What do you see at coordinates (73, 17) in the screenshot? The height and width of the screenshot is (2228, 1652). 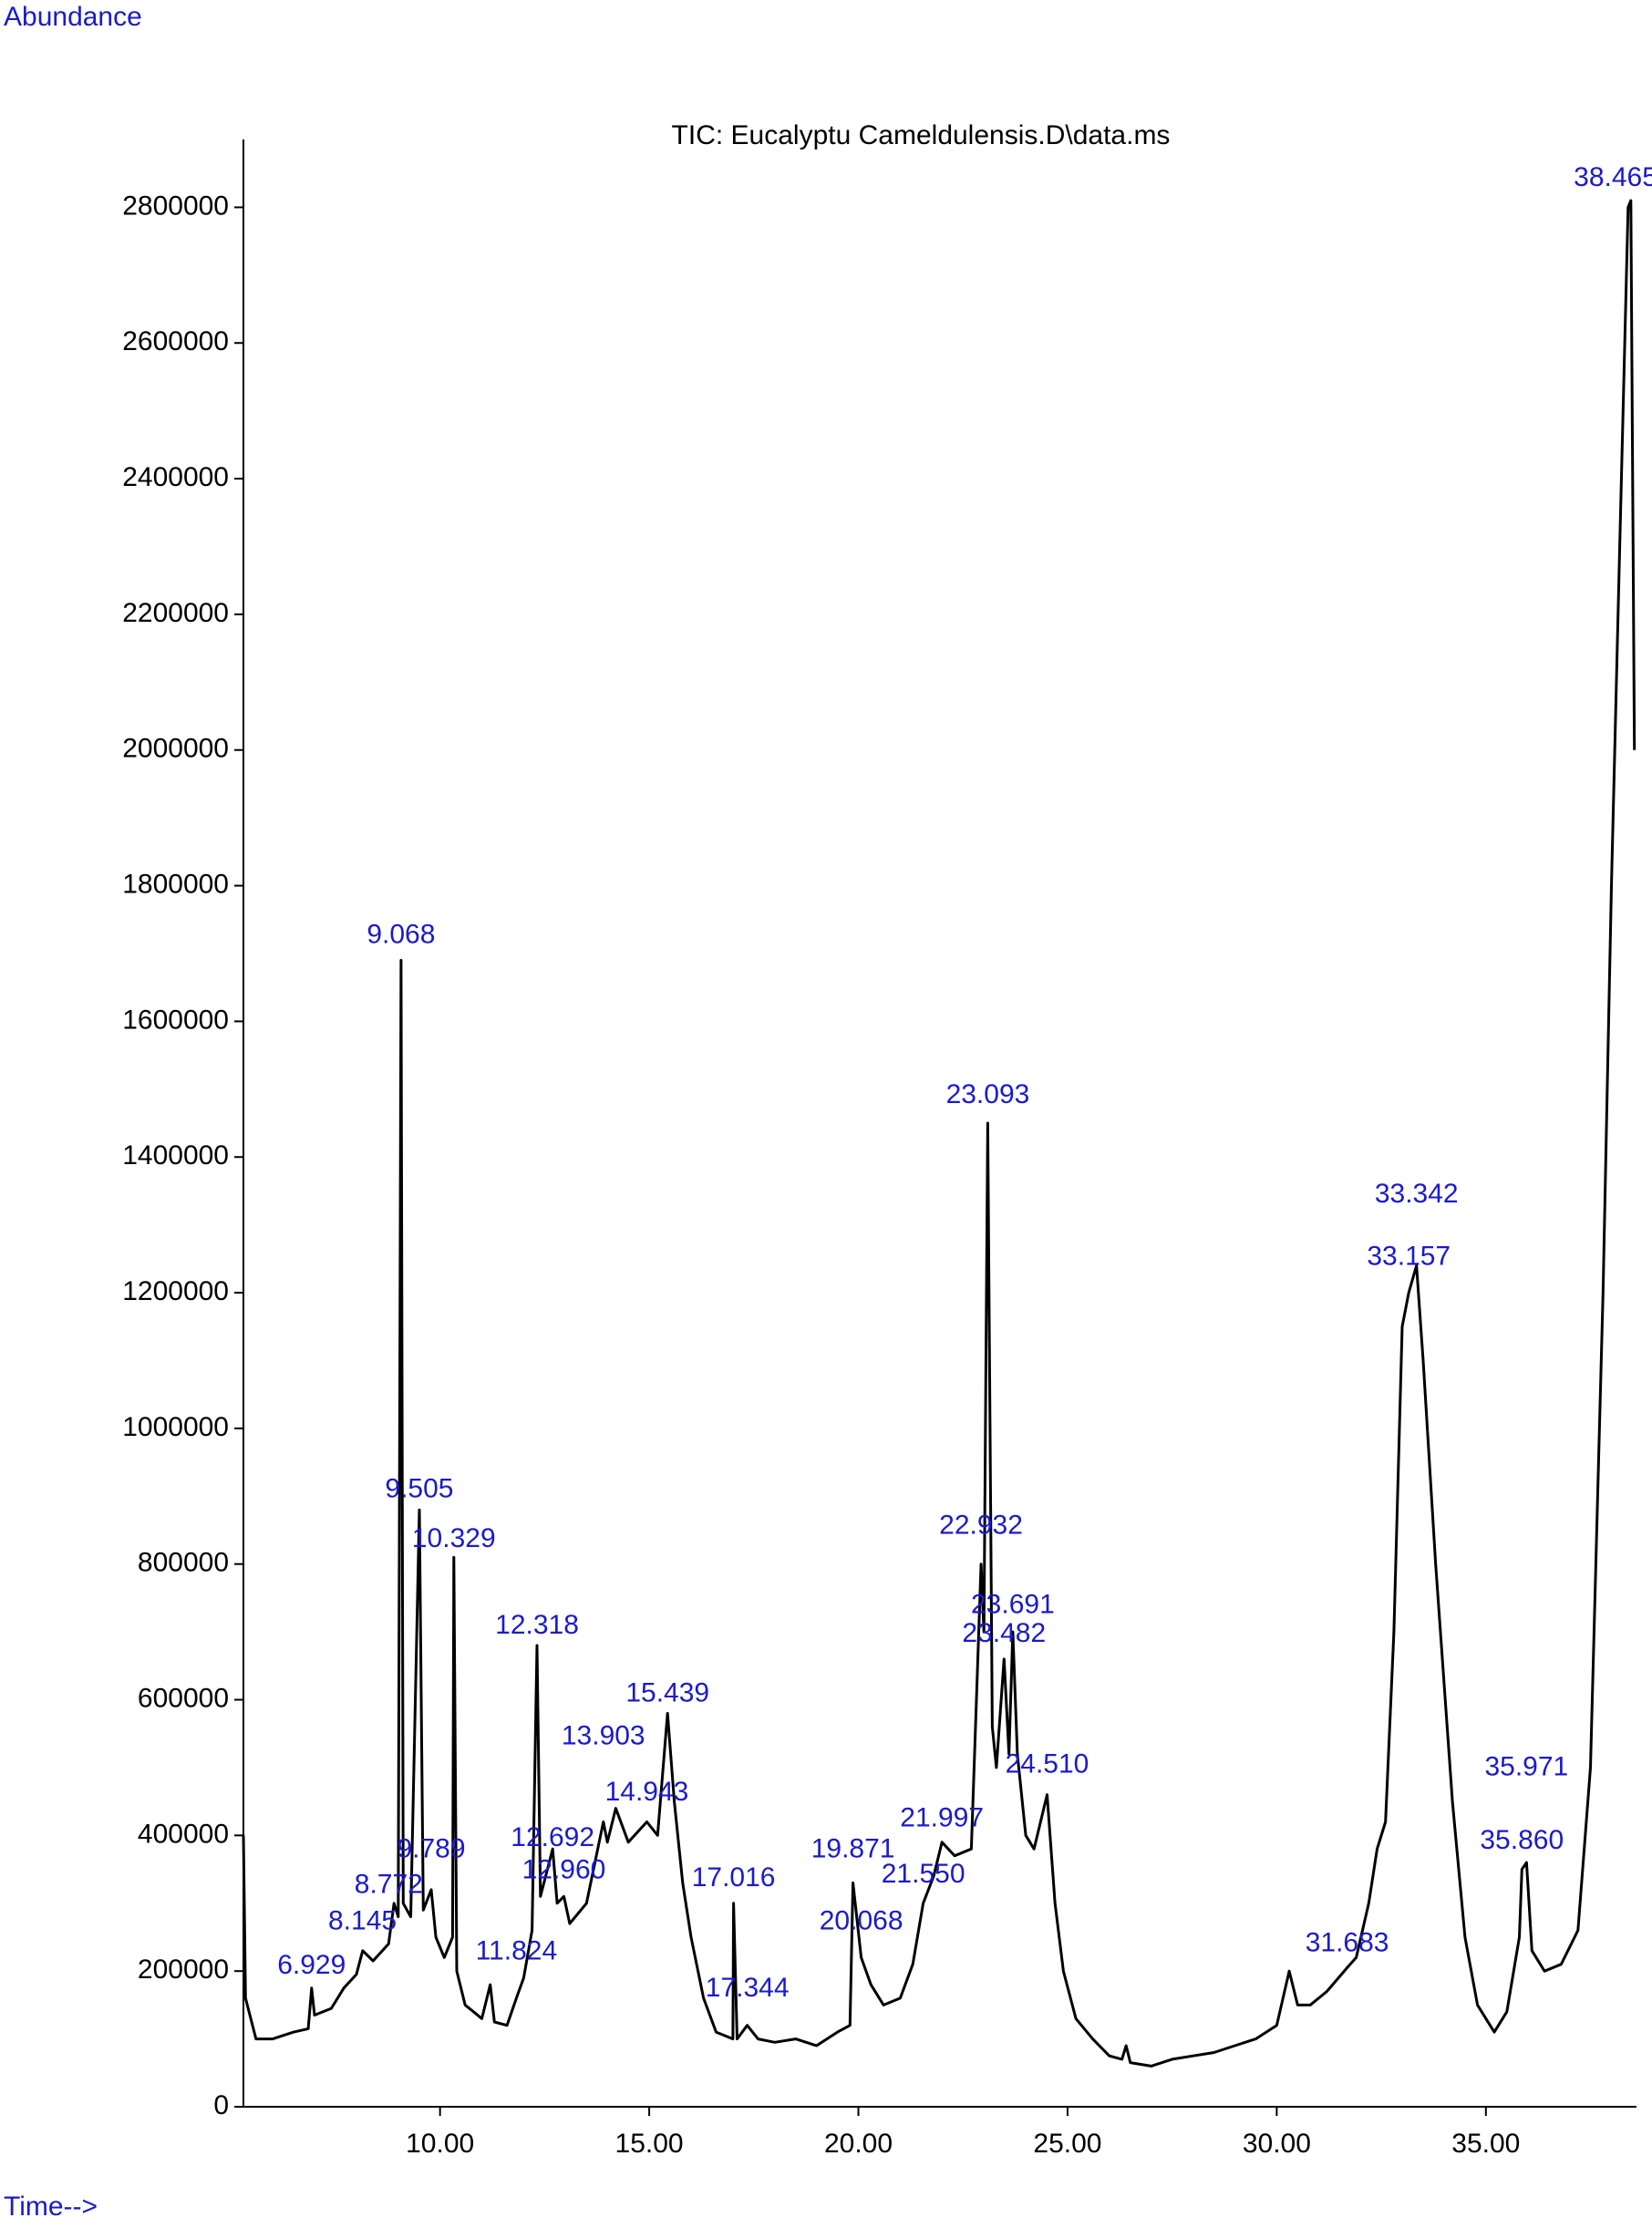 I see `y-axis-label: Abundance` at bounding box center [73, 17].